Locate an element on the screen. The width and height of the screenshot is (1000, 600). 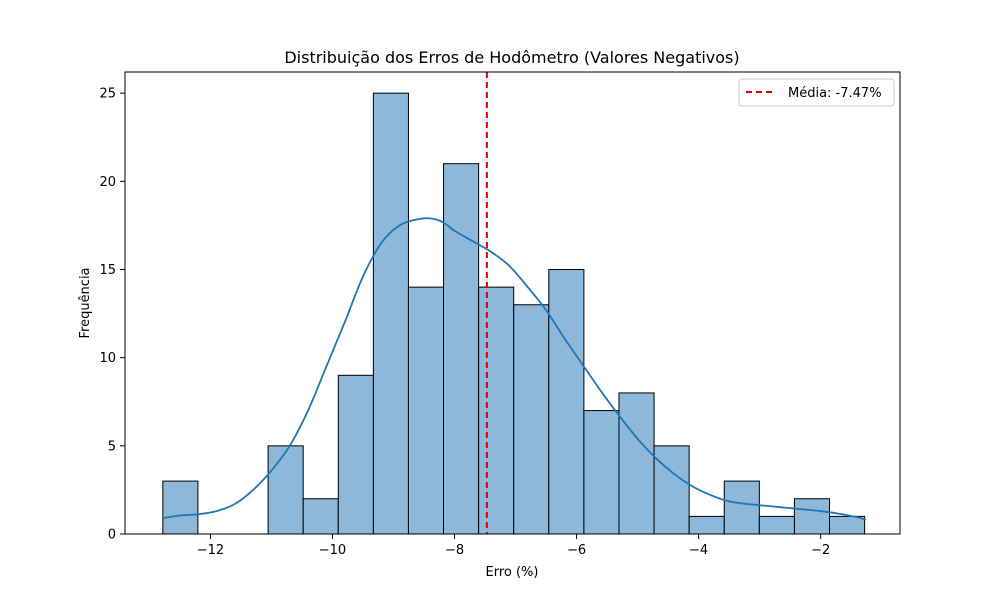
x-tick-label: −12 is located at coordinates (210, 550).